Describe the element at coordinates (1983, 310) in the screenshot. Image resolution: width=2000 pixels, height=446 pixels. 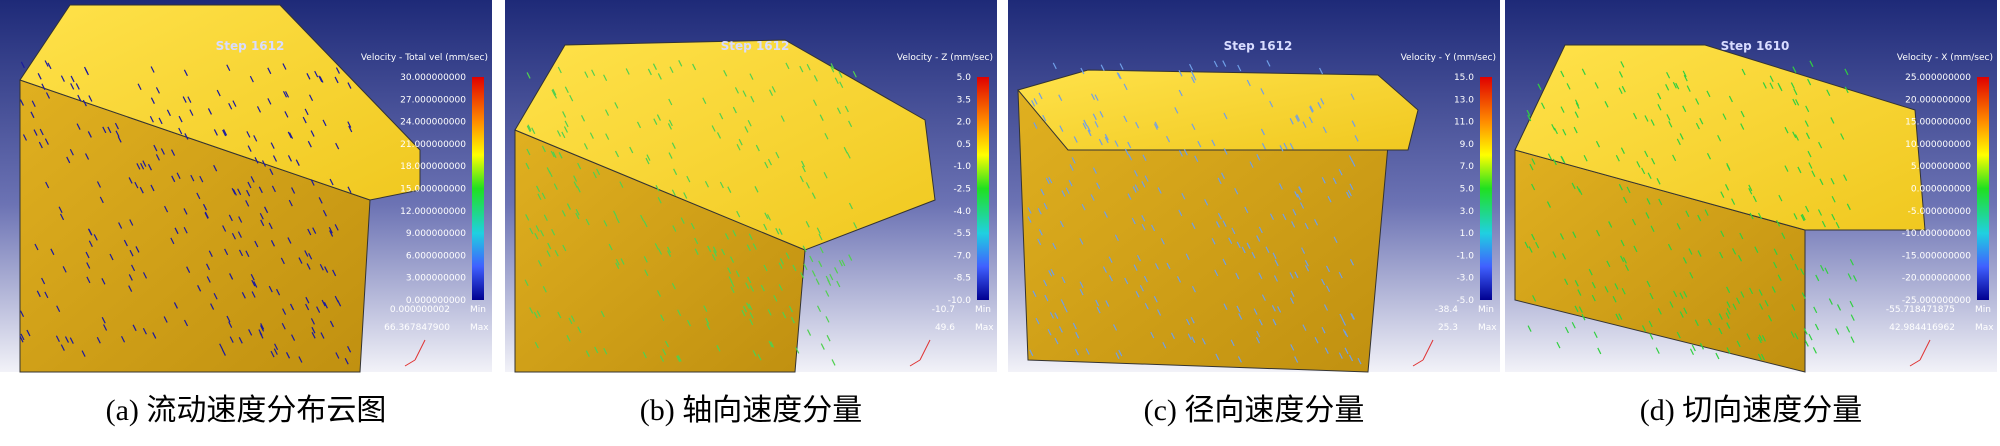
I see `min-label: Min` at that location.